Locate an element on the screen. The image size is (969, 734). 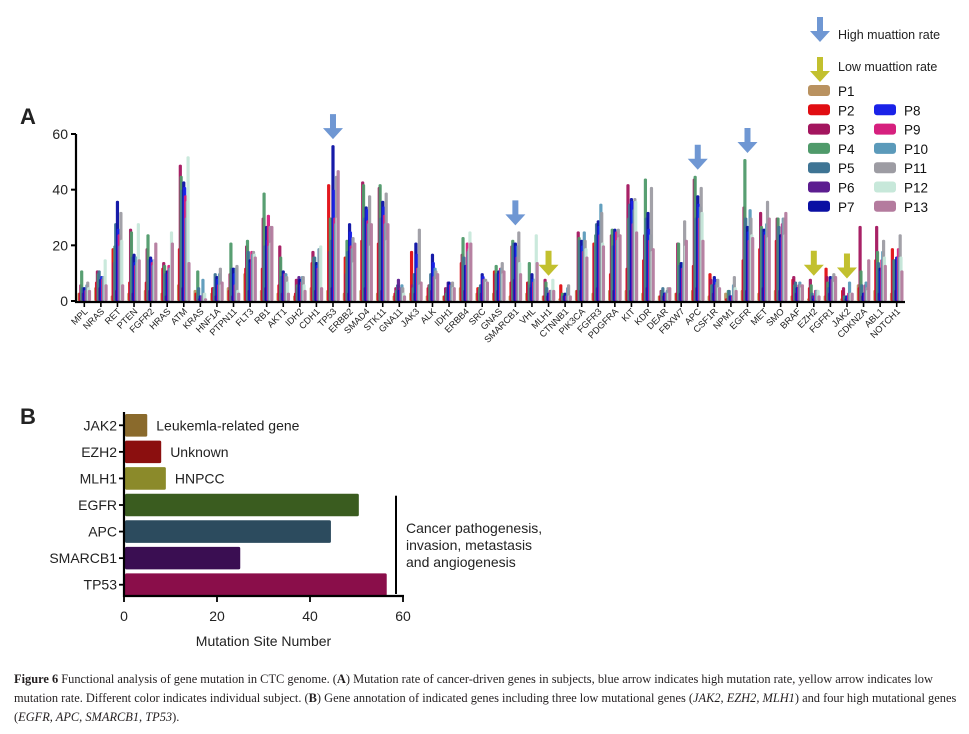
bar-cdkn2a-p13 is located at coordinates (869, 280).